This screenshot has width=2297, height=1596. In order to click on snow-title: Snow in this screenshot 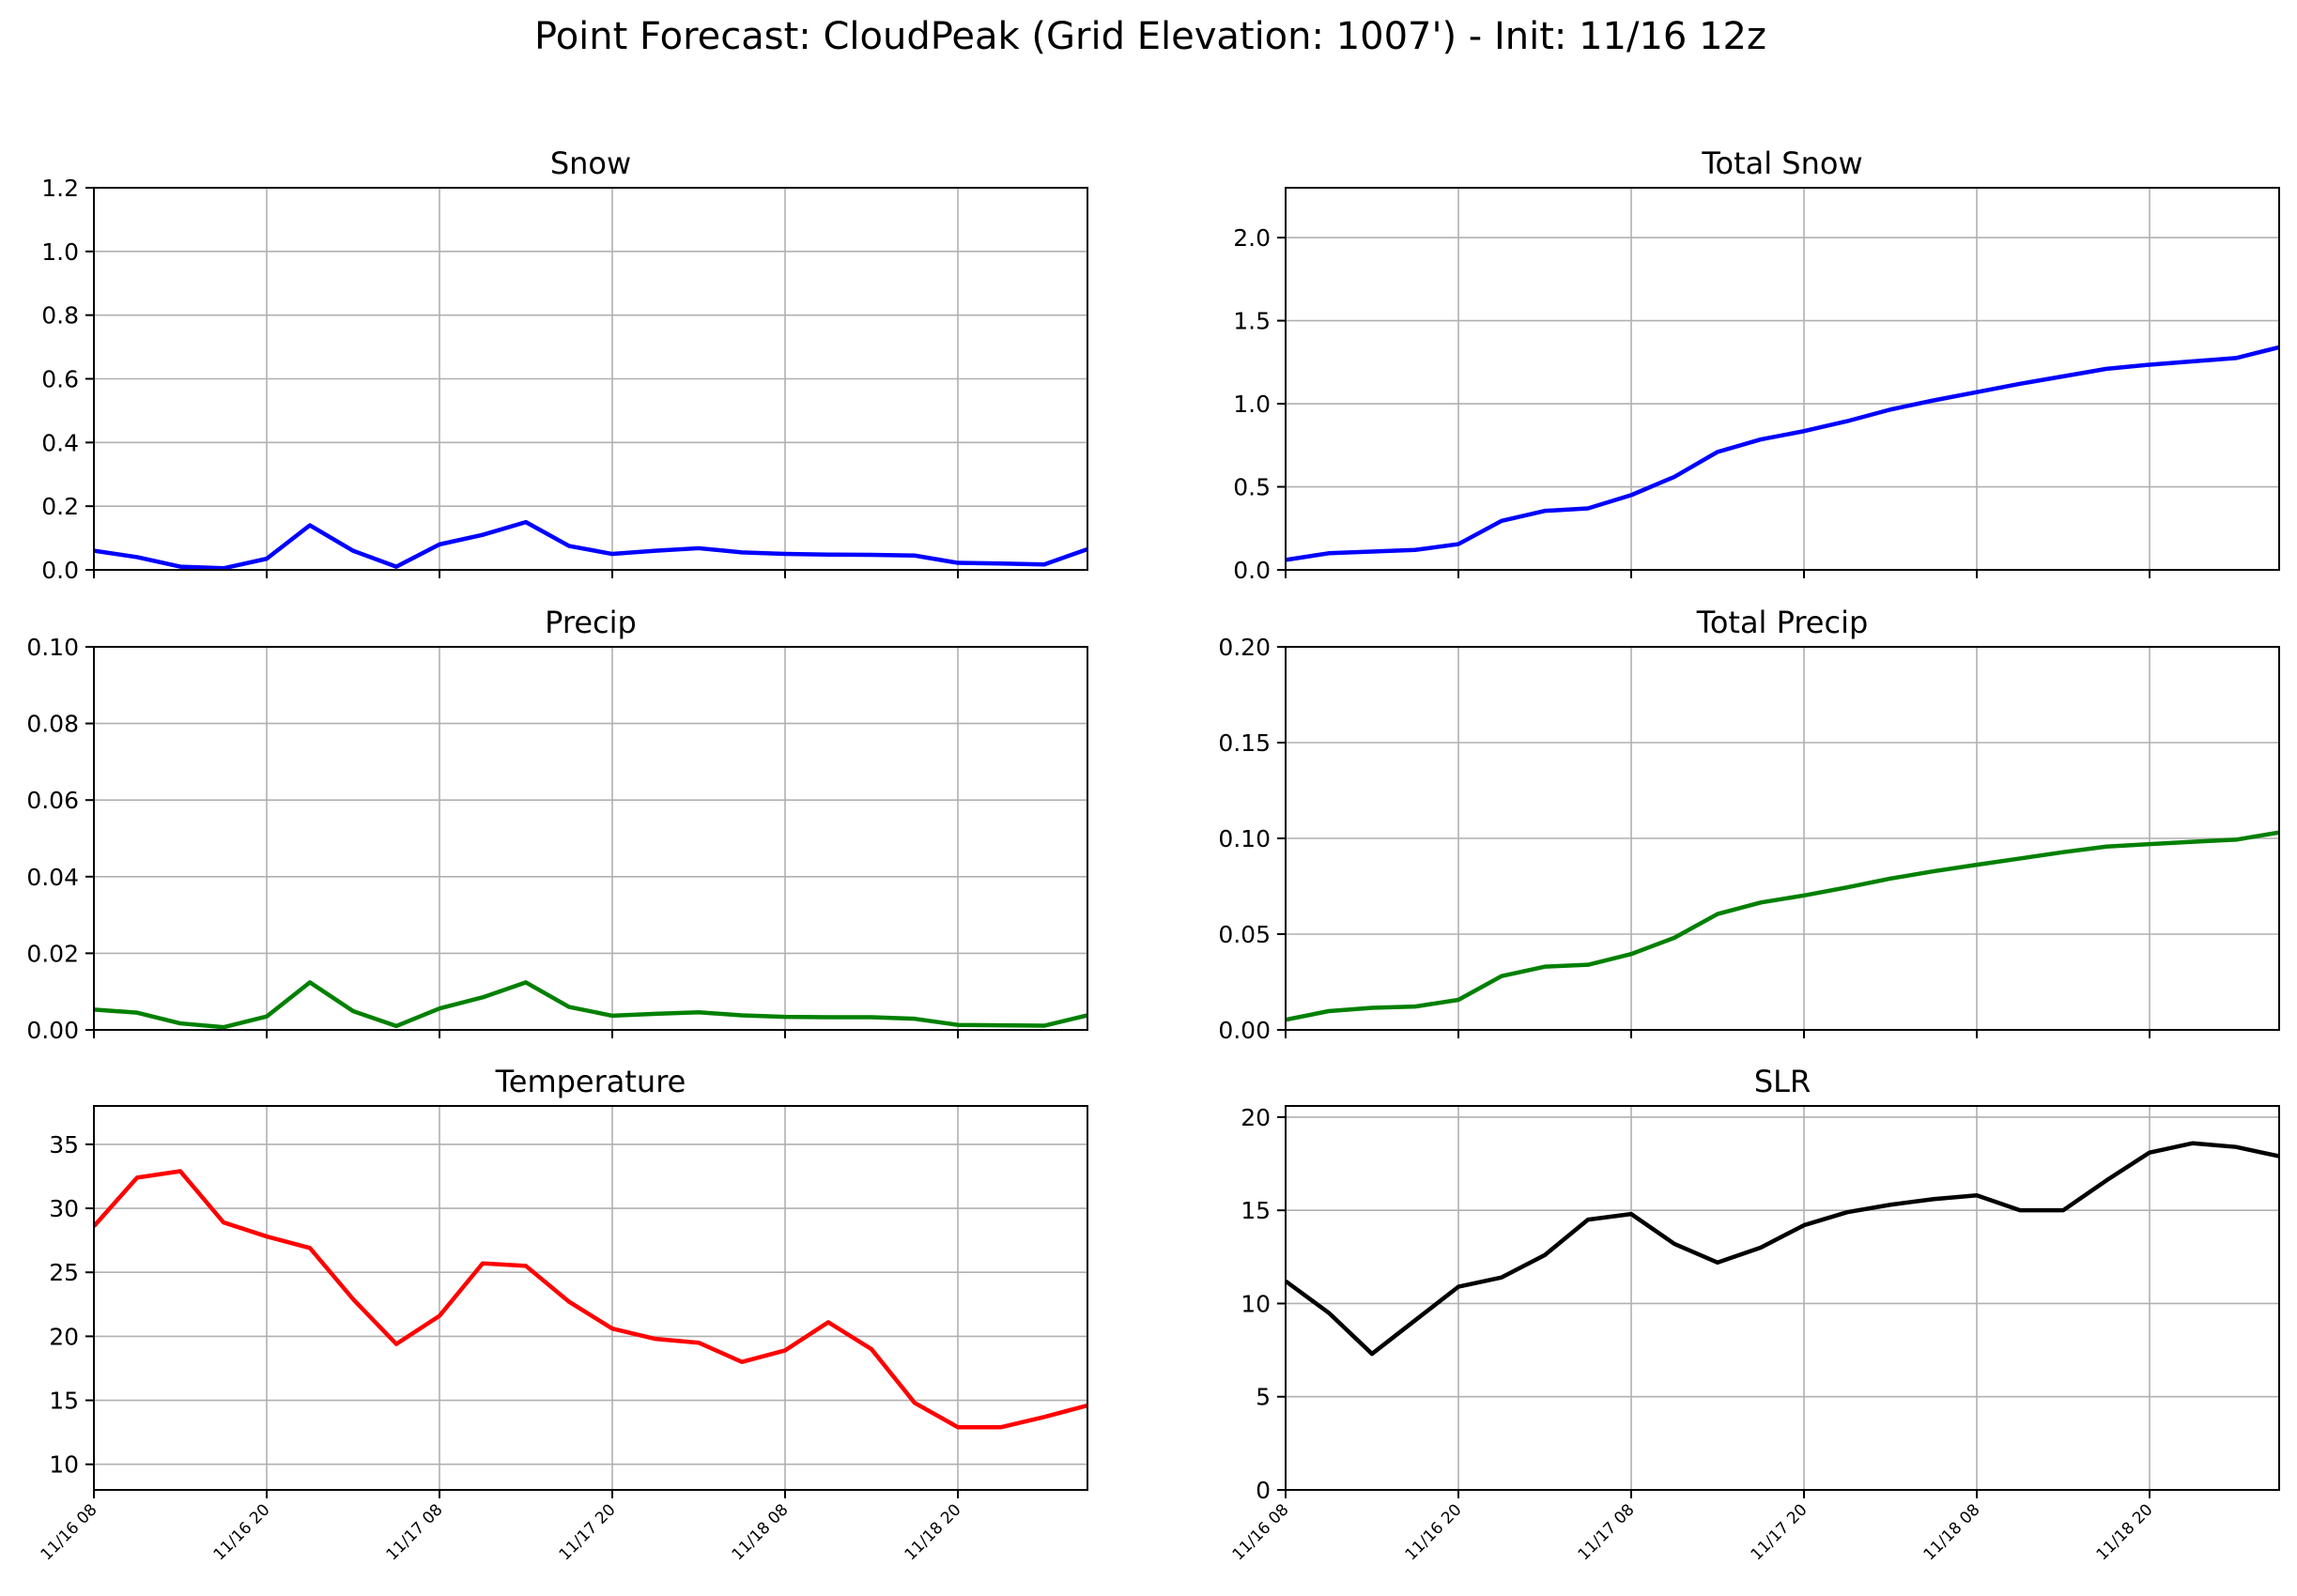, I will do `click(590, 164)`.